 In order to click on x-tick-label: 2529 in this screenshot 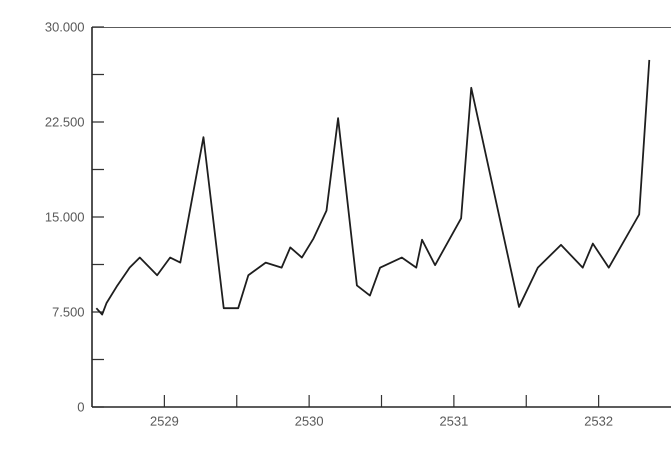, I will do `click(164, 421)`.